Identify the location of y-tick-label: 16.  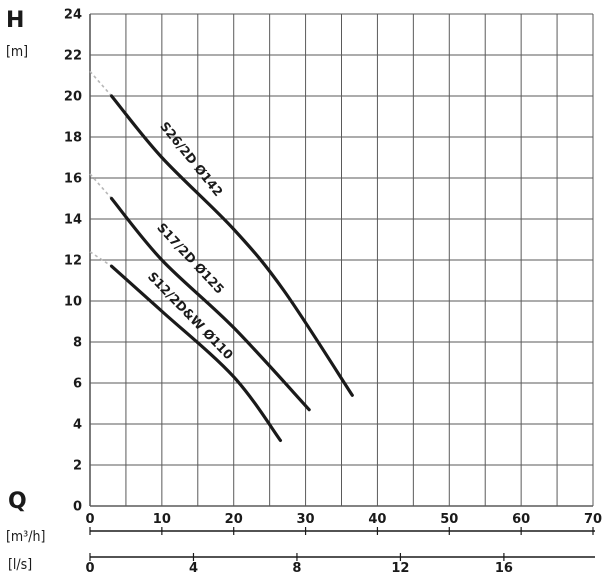
(73, 179).